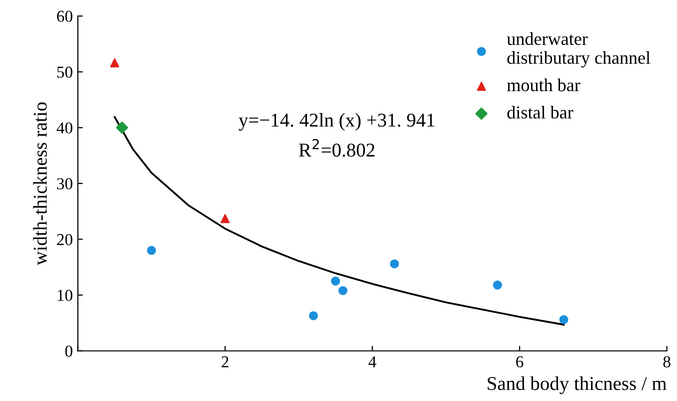 The height and width of the screenshot is (401, 677). I want to click on x-tick-label: 4, so click(372, 362).